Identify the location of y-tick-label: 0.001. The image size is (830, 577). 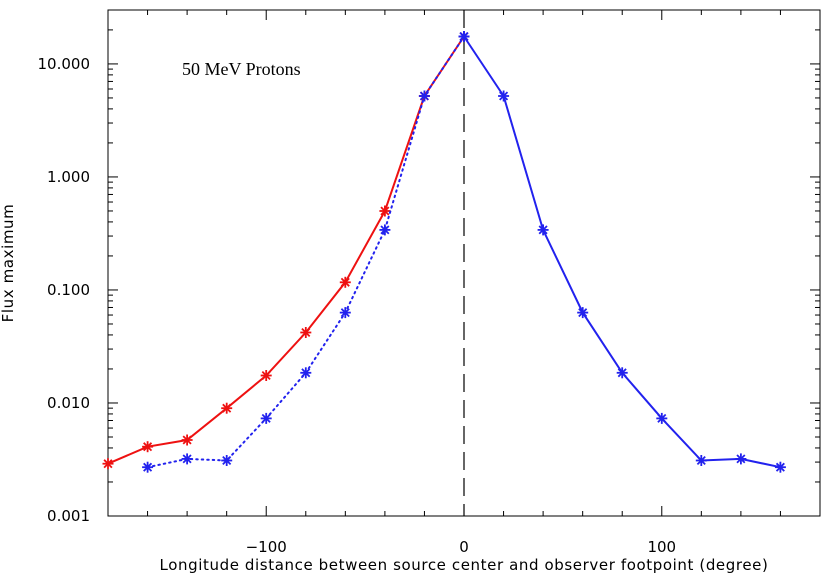
(68, 516).